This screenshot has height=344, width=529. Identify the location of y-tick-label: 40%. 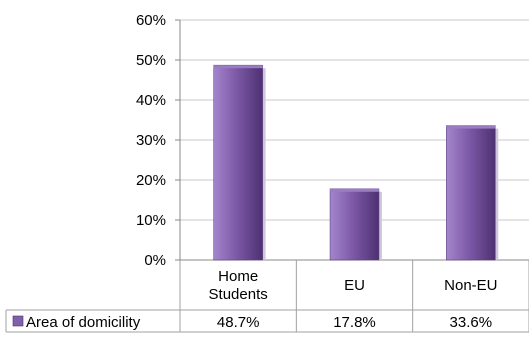
(151, 100).